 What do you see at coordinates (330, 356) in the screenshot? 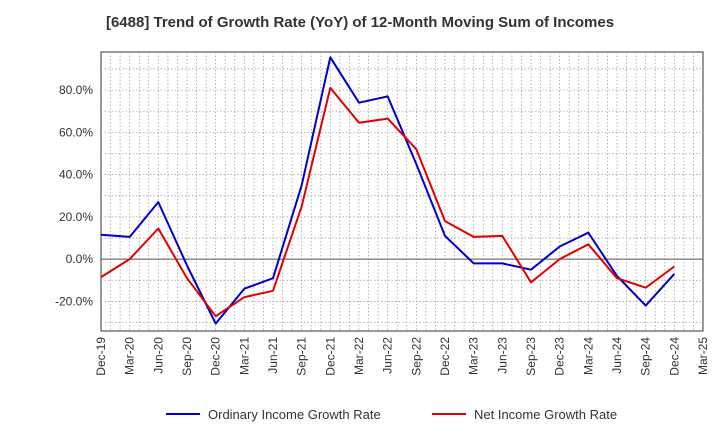
I see `x-tick-label: Dec-21` at bounding box center [330, 356].